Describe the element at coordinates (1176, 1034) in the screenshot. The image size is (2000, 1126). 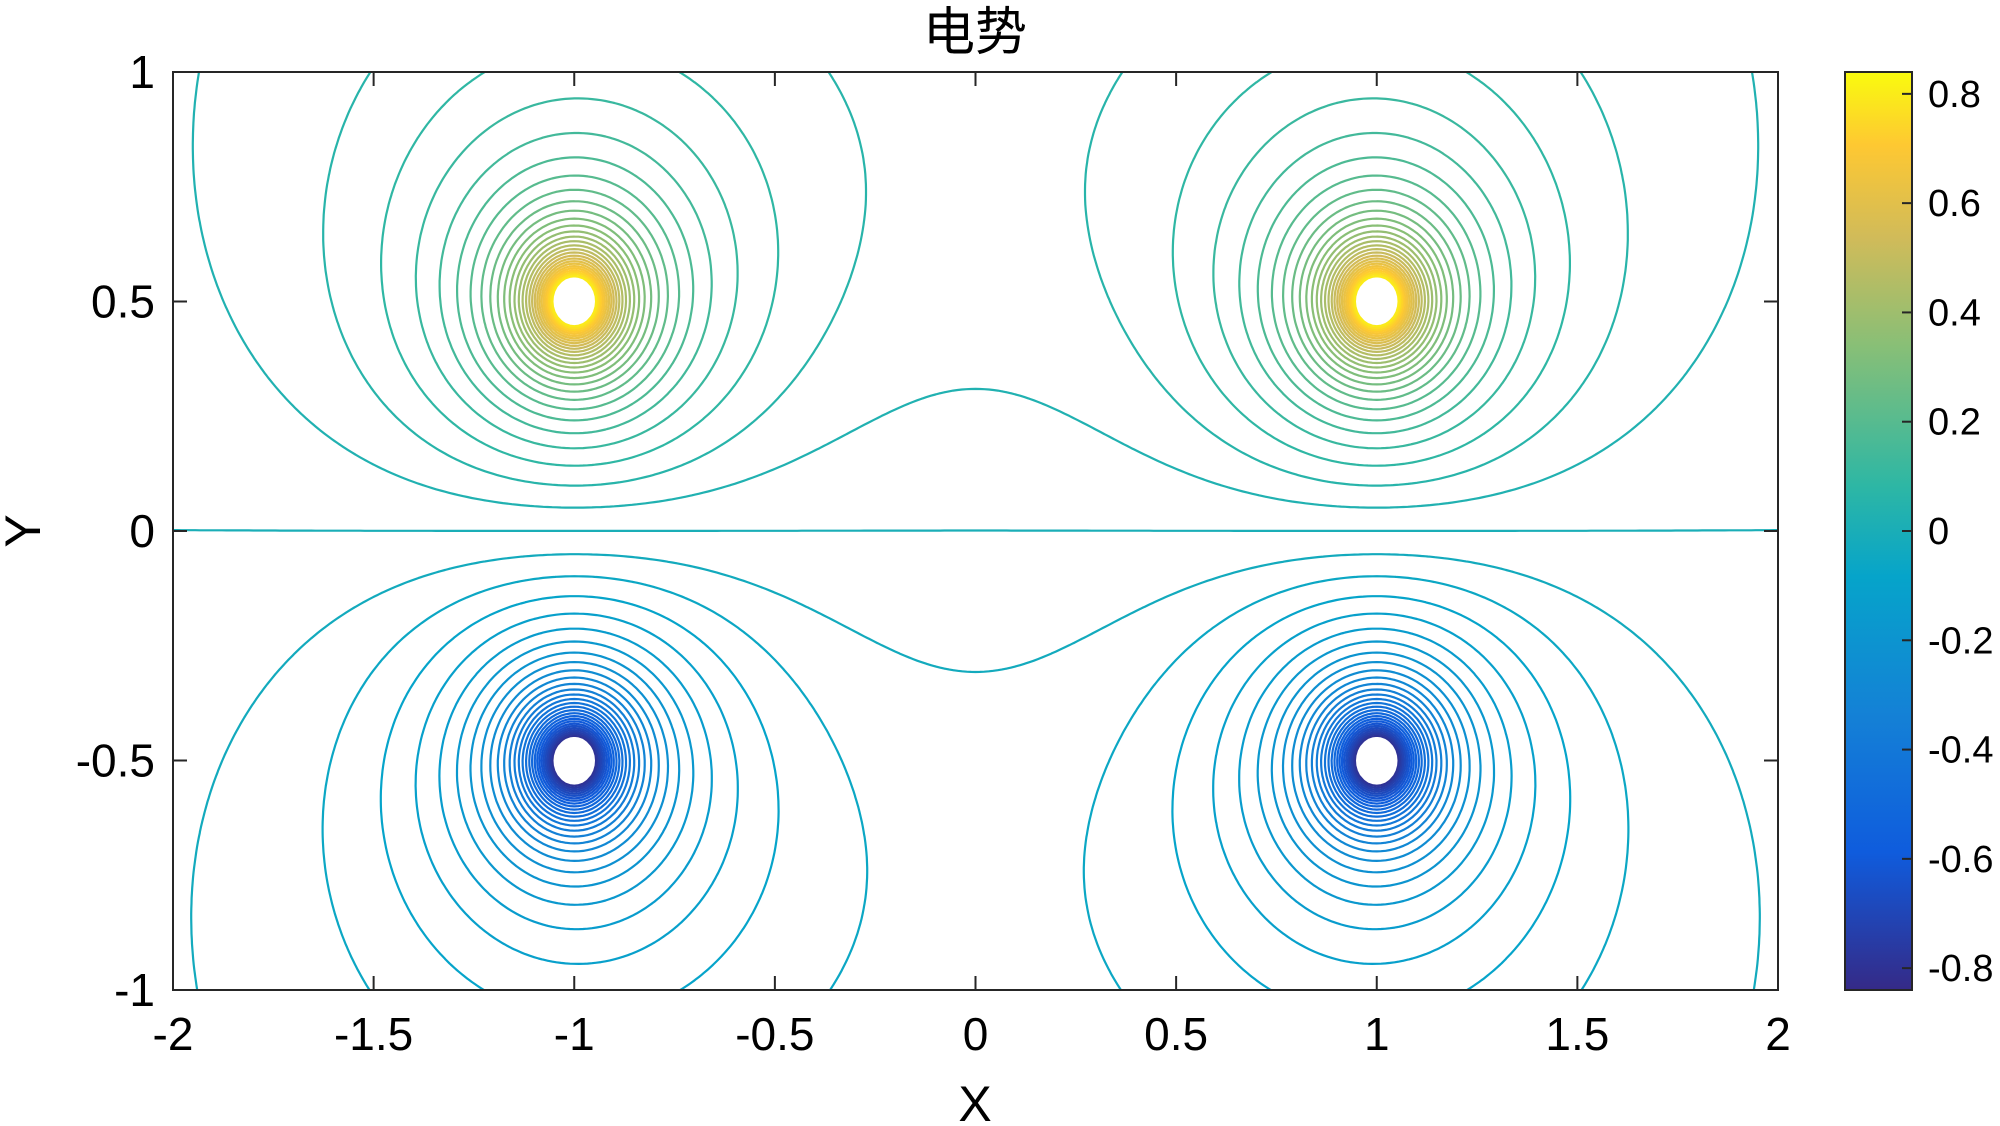
I see `x-tick-label: 0.5` at that location.